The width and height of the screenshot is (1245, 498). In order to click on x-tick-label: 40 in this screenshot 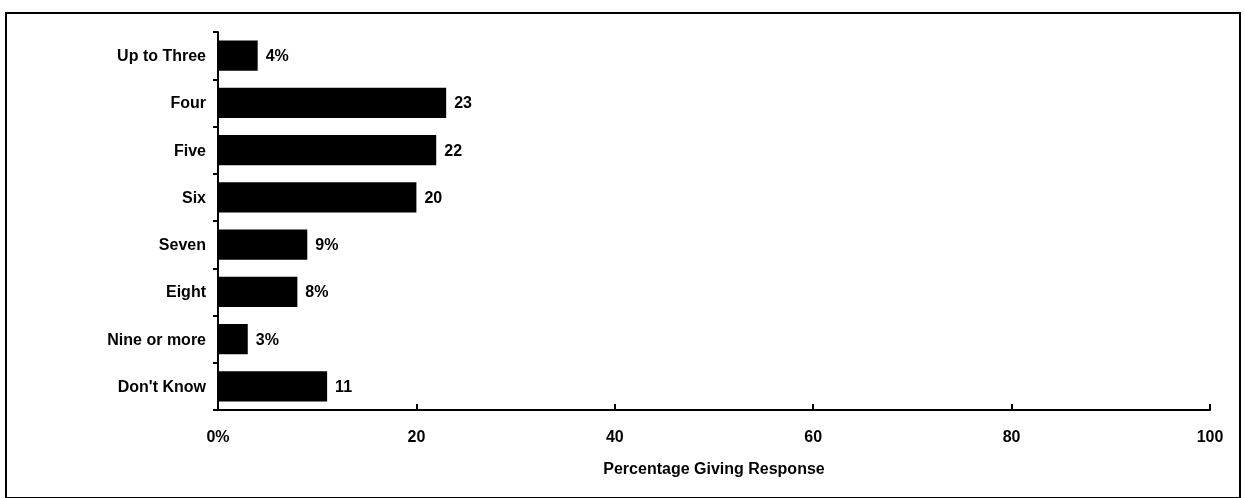, I will do `click(614, 436)`.